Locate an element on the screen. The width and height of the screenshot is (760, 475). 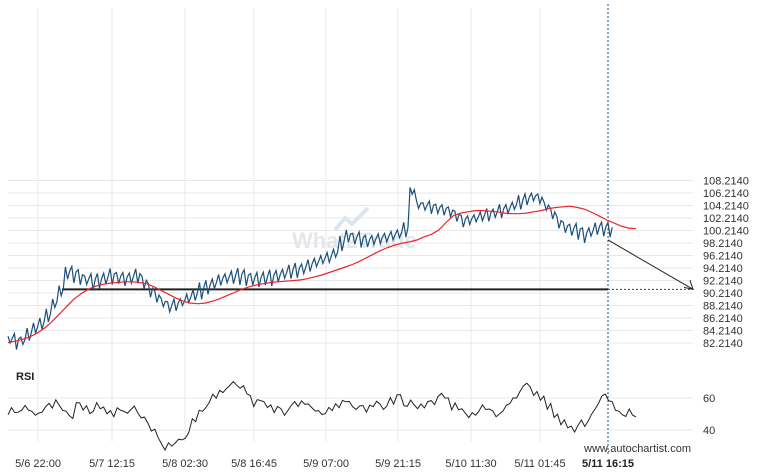
price-y-tick-label: 86.2140 is located at coordinates (723, 319).